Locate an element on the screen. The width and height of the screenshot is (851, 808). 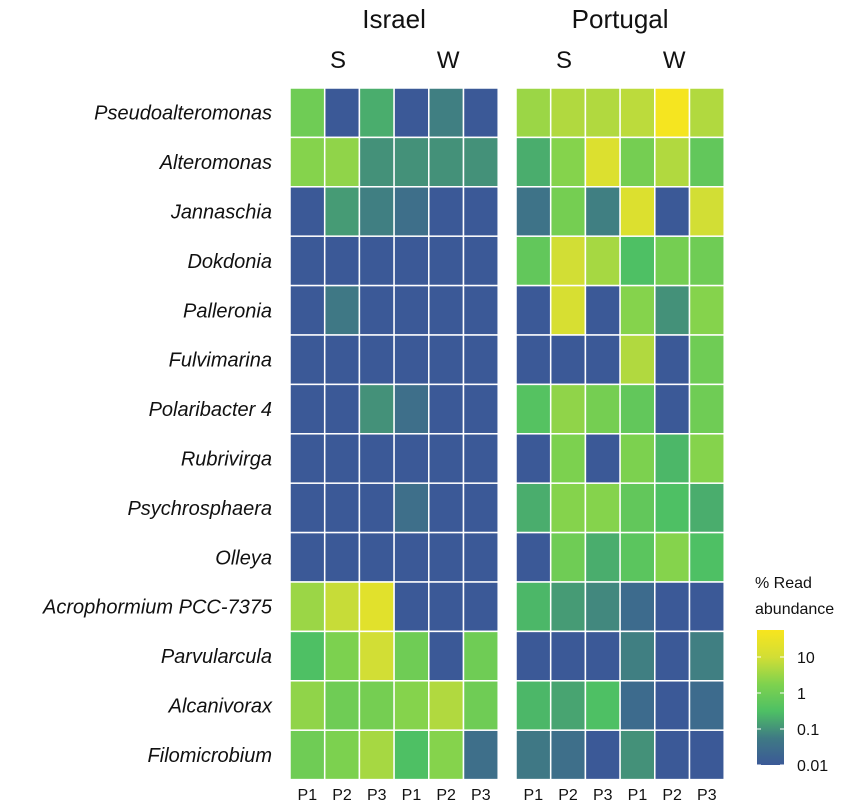
column-label-portugal-6: P3 is located at coordinates (707, 795).